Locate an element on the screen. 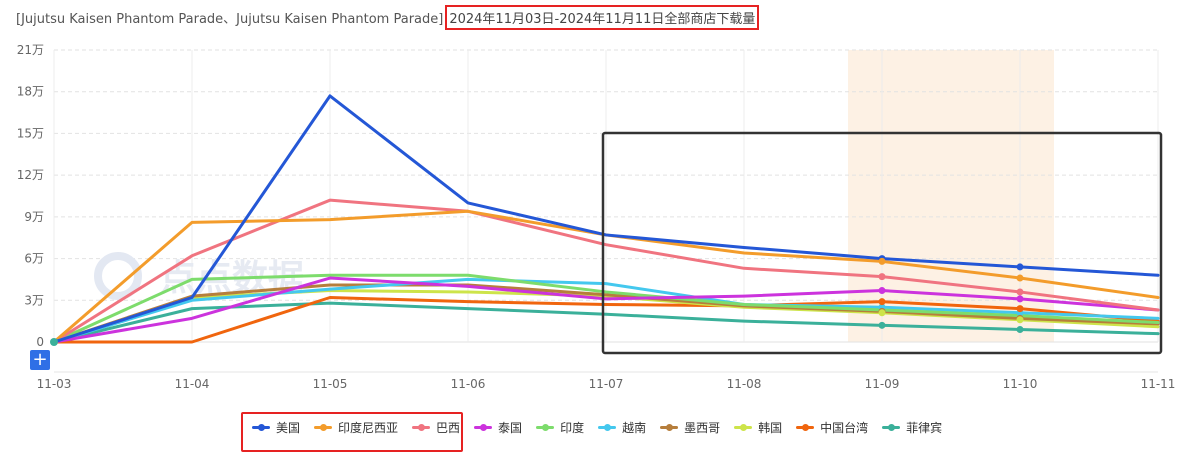 The height and width of the screenshot is (452, 1183). y-tick-label: 15万 is located at coordinates (30, 133).